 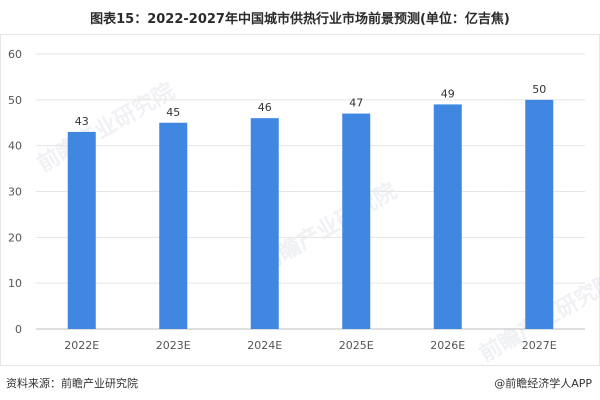 I want to click on y-tick-label: 40, so click(x=15, y=146).